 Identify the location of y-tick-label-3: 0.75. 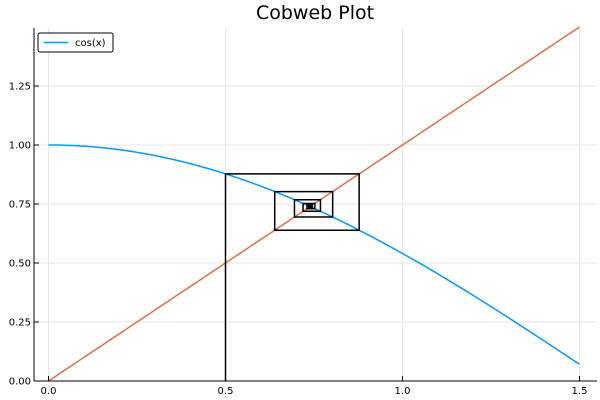
(20, 205).